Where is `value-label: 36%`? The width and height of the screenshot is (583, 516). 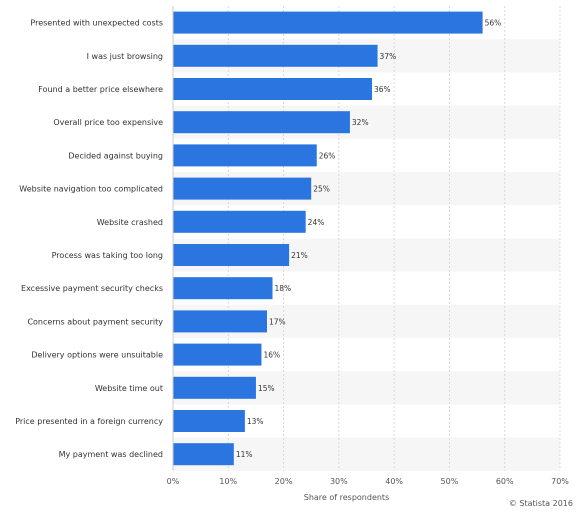
value-label: 36% is located at coordinates (382, 89).